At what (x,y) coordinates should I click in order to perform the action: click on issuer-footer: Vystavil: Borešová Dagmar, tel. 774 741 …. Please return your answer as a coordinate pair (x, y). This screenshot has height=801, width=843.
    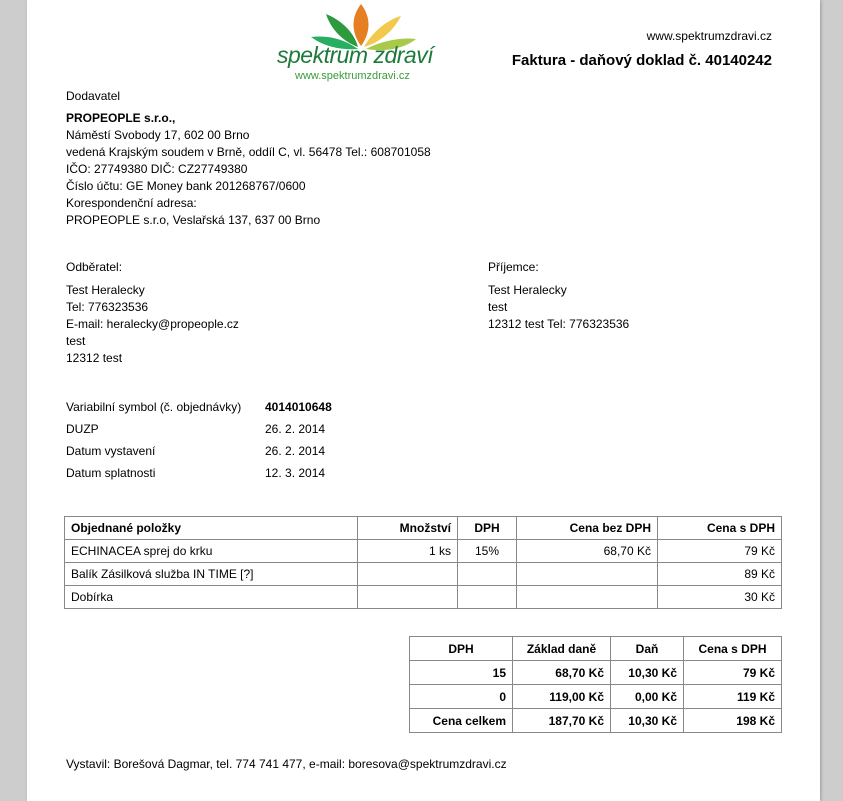
    Looking at the image, I should click on (286, 764).